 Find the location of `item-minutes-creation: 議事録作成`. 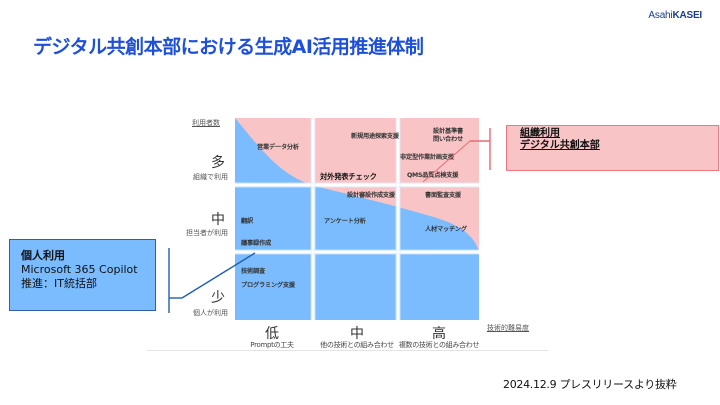

item-minutes-creation: 議事録作成 is located at coordinates (256, 243).